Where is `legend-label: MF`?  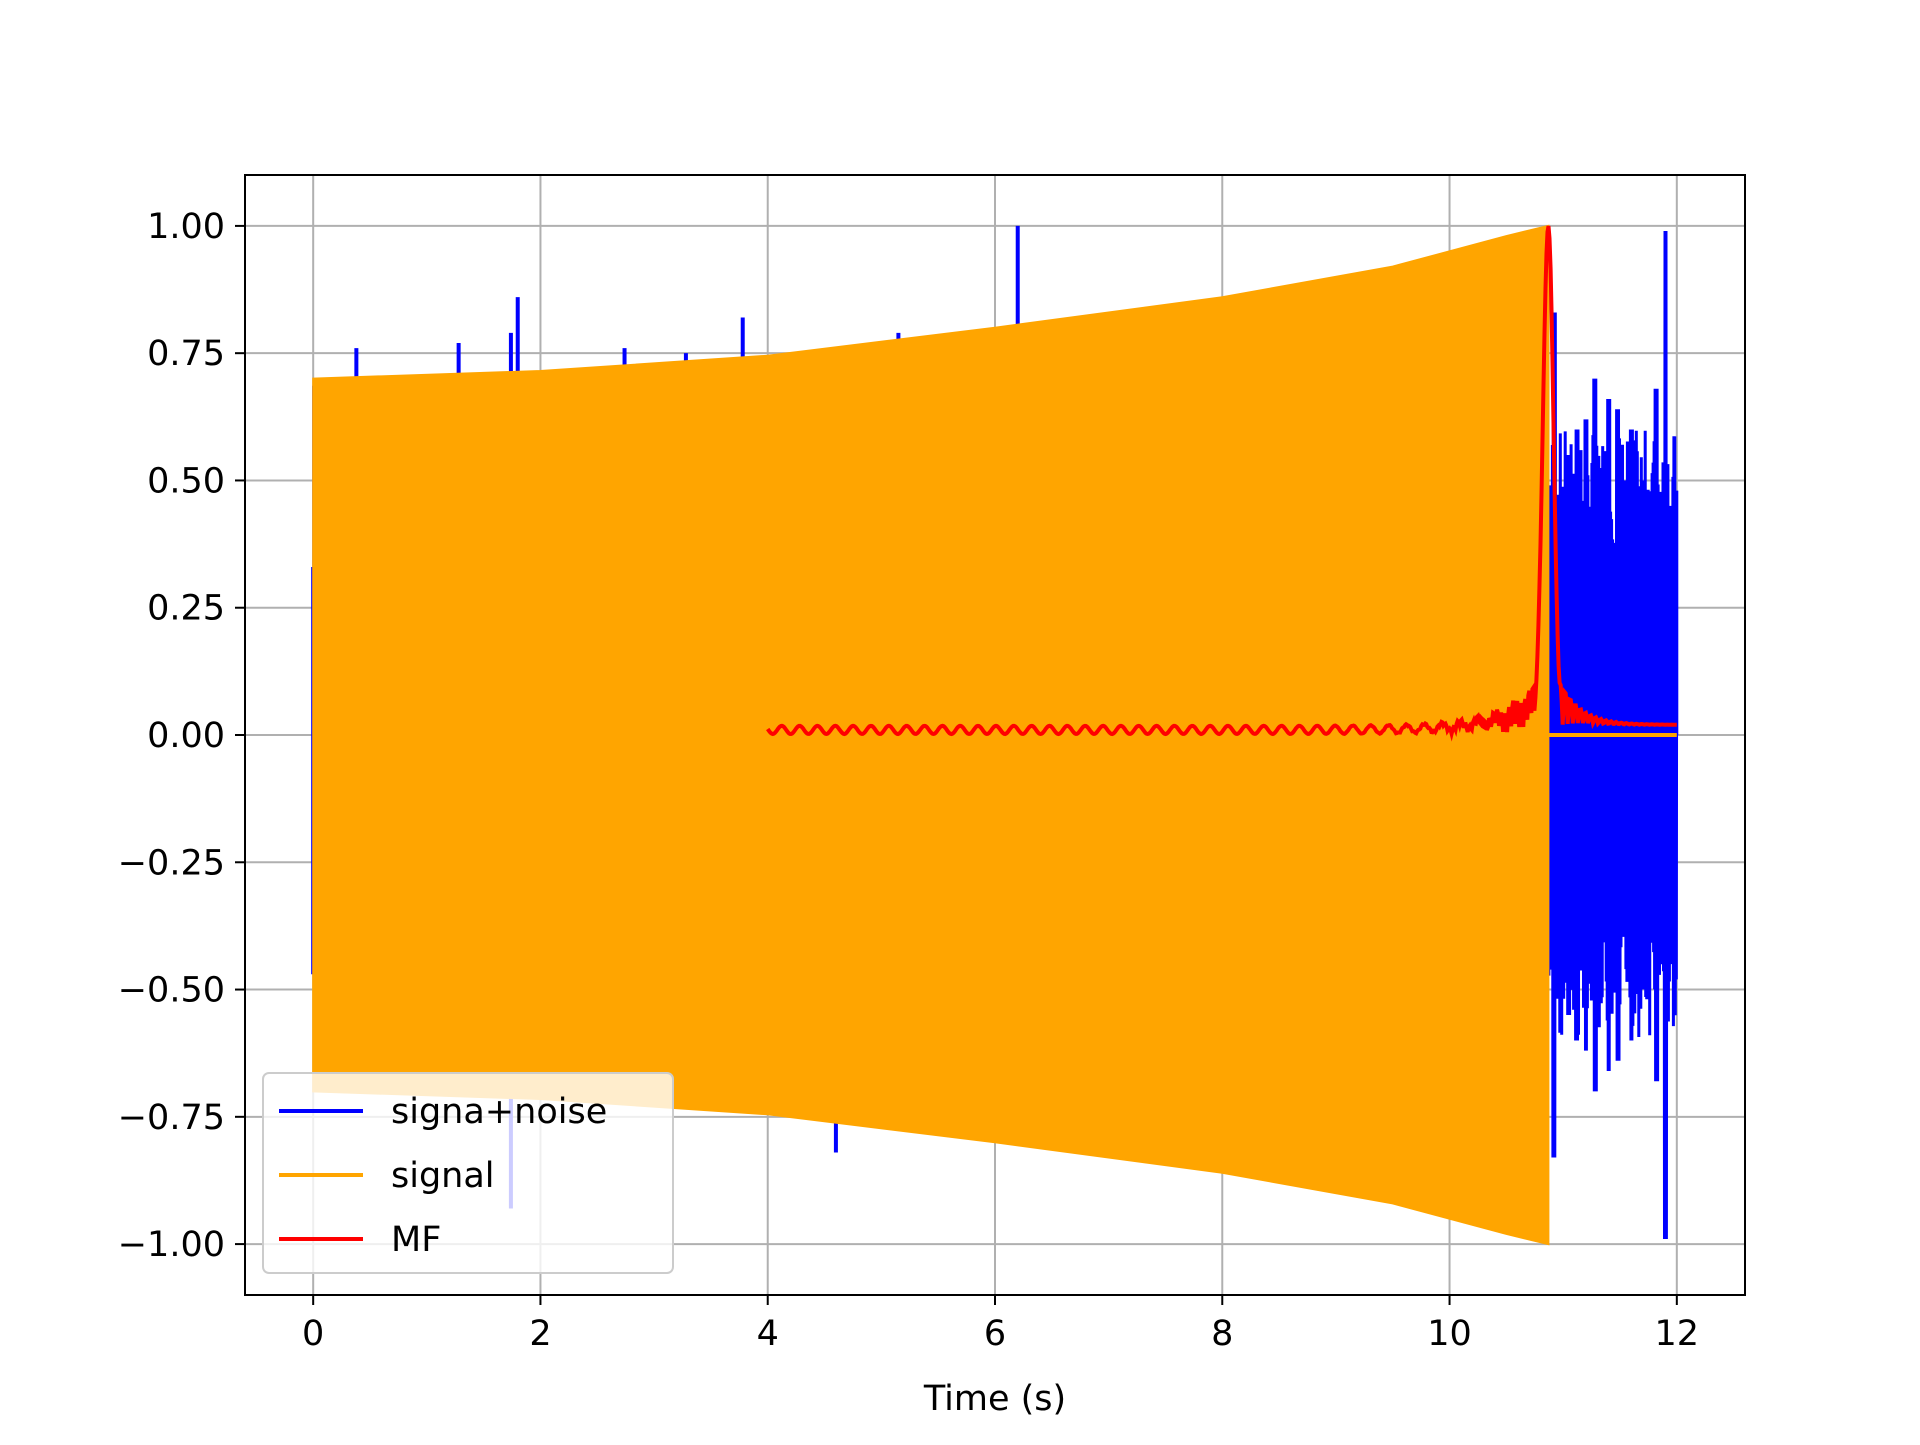
legend-label: MF is located at coordinates (416, 1240).